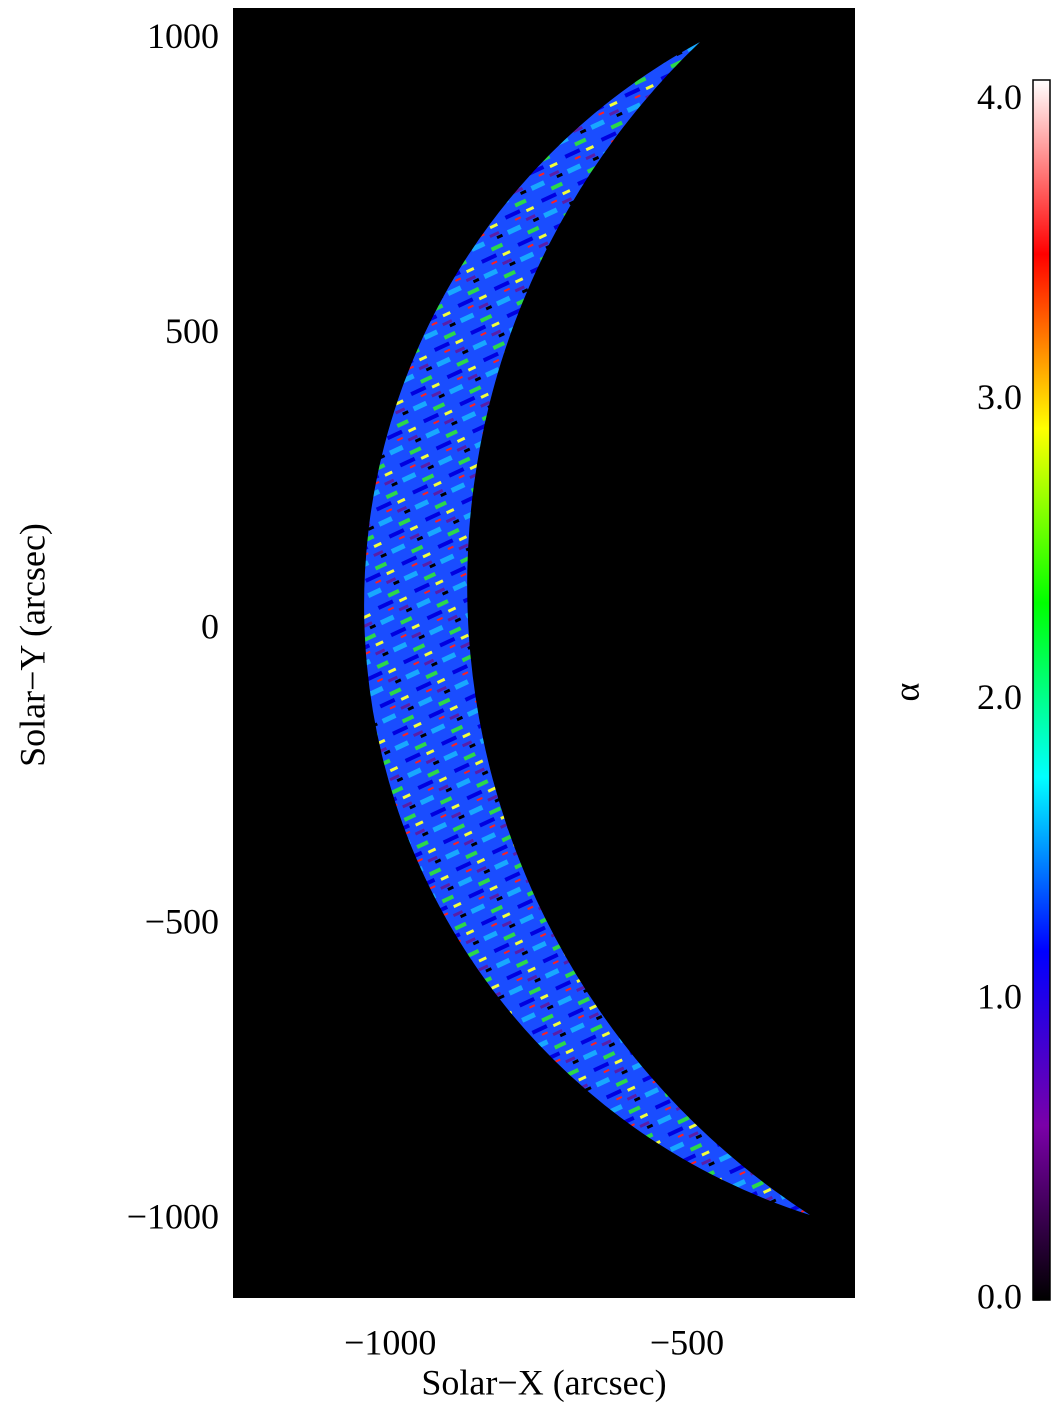 The height and width of the screenshot is (1424, 1053). Describe the element at coordinates (999, 997) in the screenshot. I see `colorbar-tick-label: 1.0` at that location.